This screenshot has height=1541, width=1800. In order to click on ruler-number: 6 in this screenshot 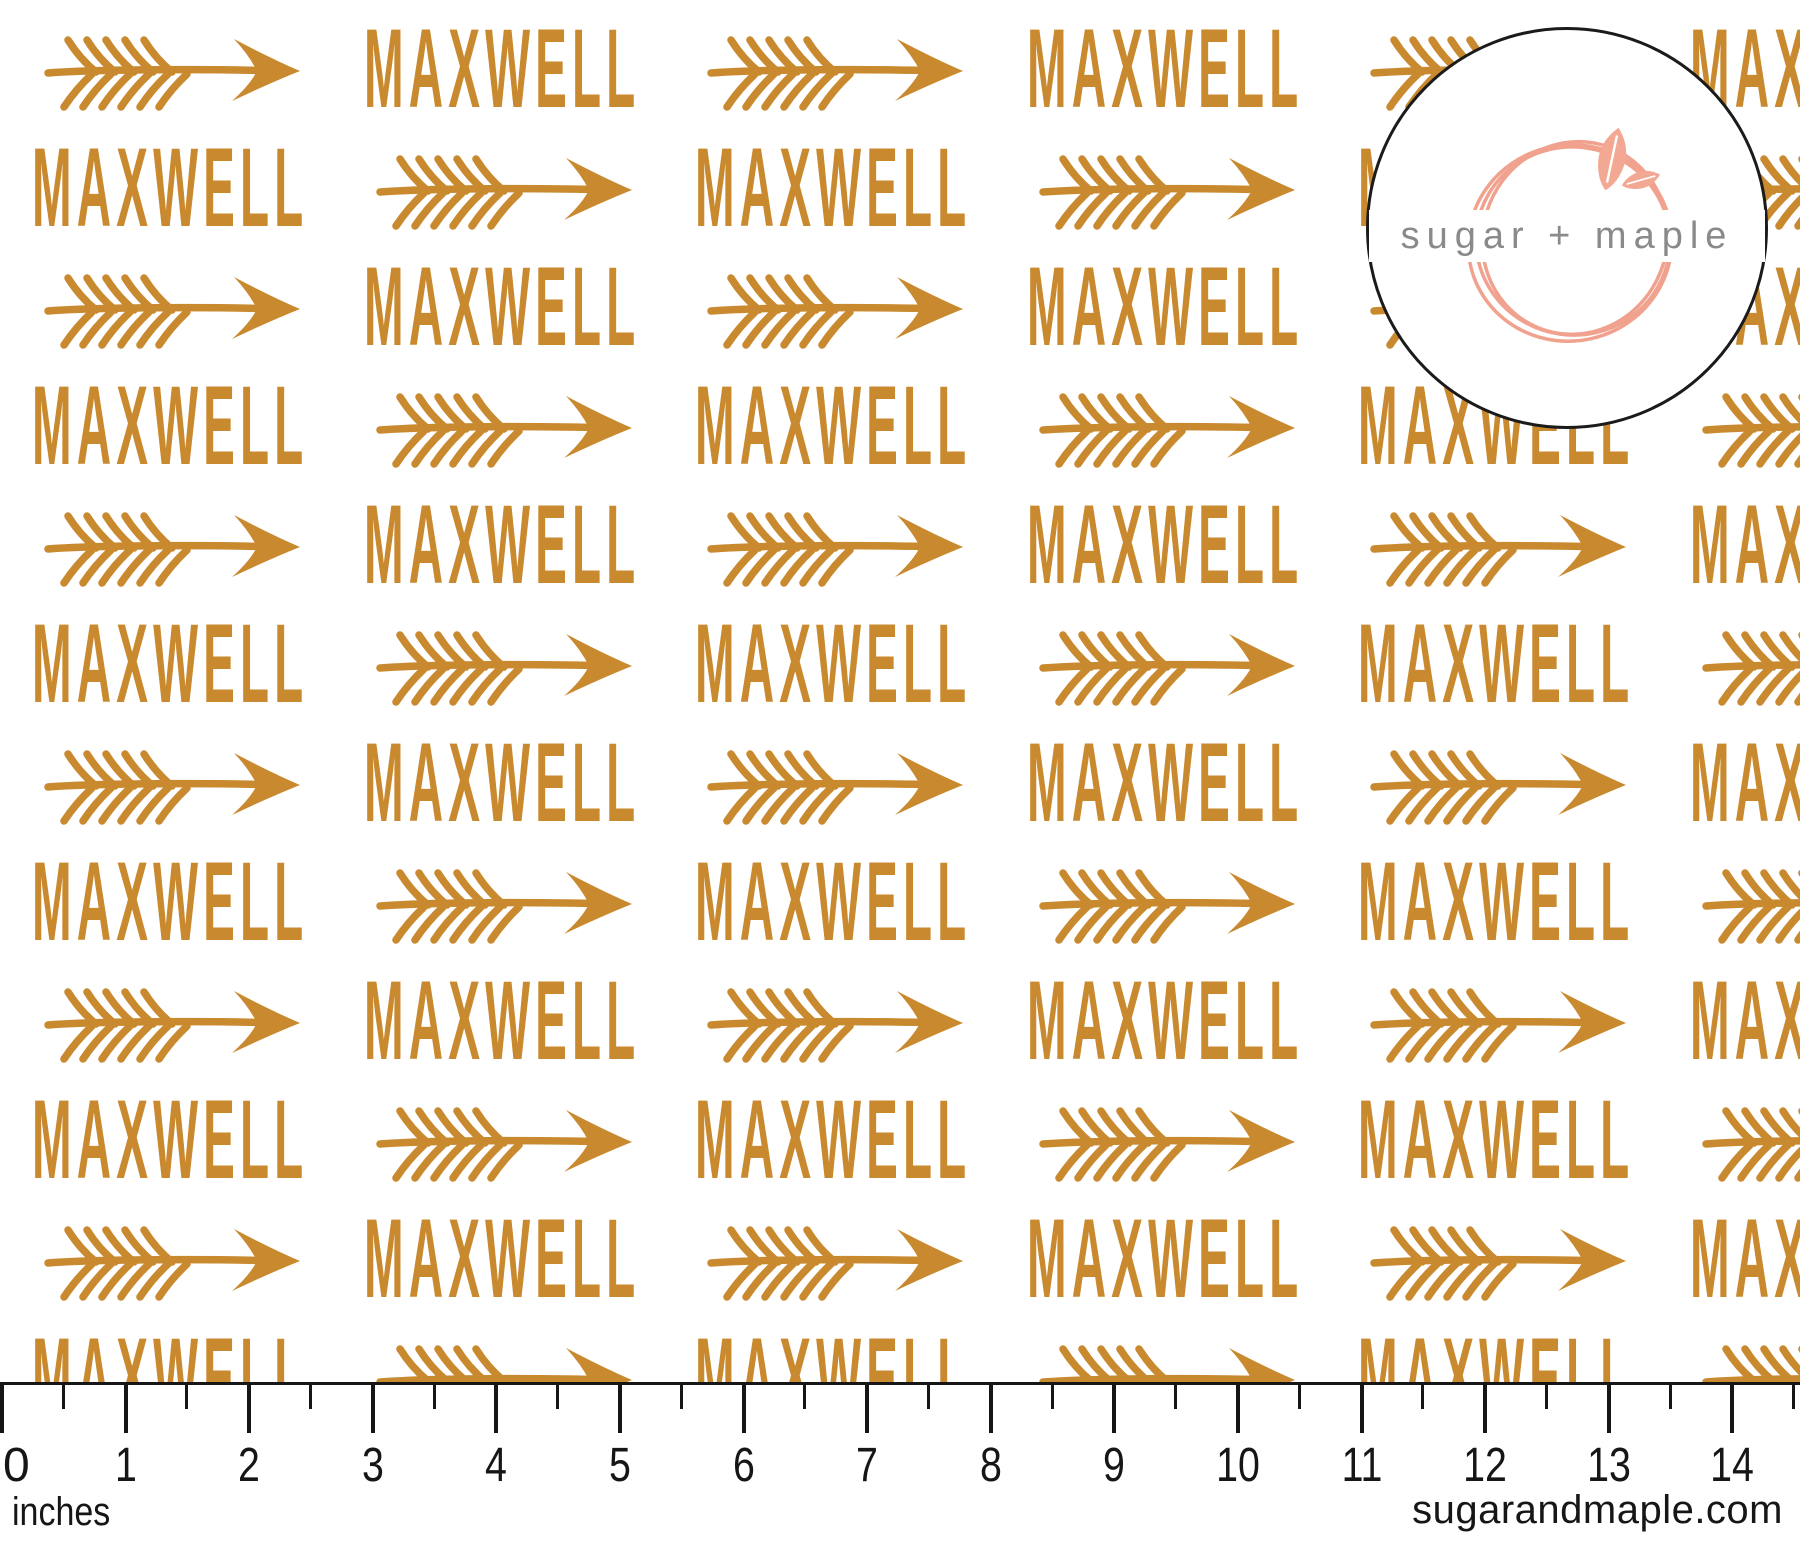, I will do `click(743, 1465)`.